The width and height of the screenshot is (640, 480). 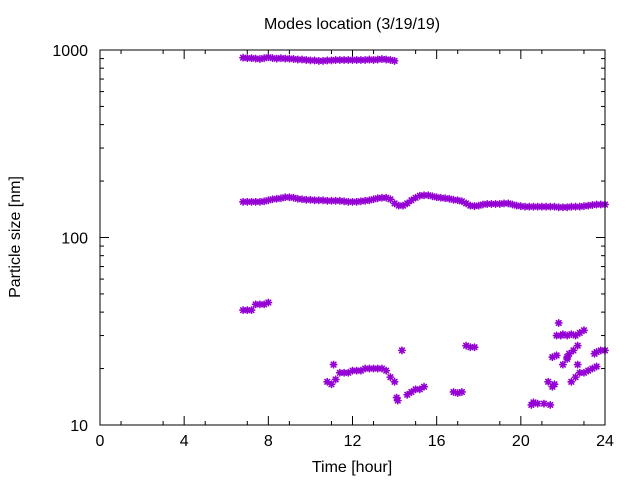 I want to click on x-tick-label: 8, so click(x=268, y=441).